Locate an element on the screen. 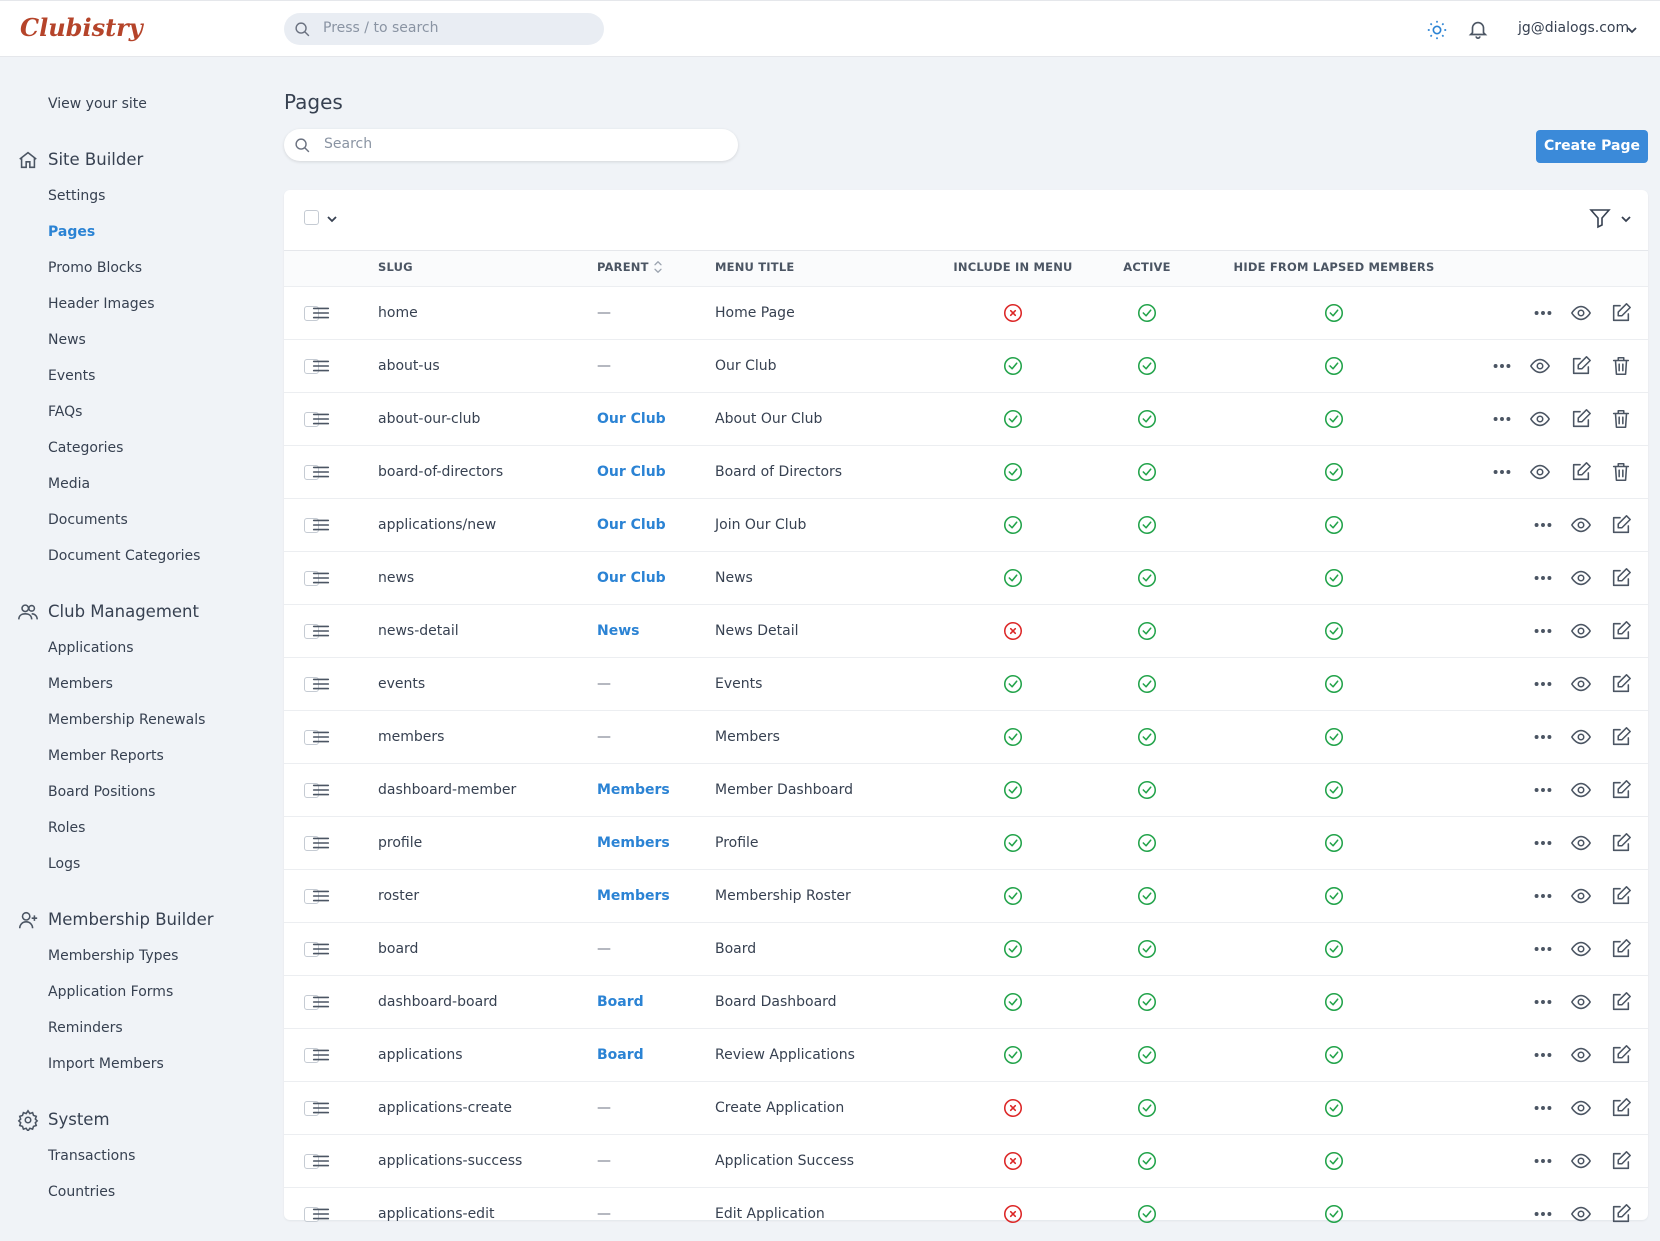 This screenshot has height=1241, width=1660. theme-toggle is located at coordinates (1437, 30).